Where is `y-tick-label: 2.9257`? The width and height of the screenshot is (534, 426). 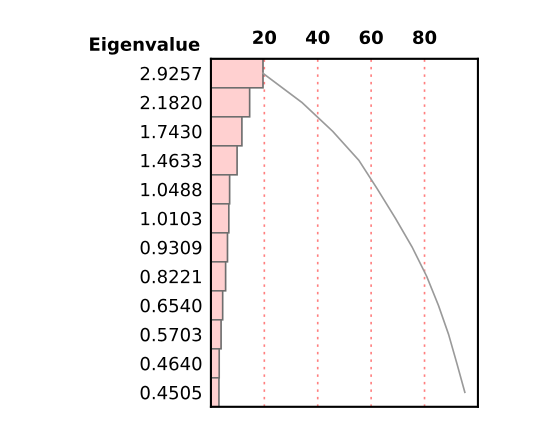 y-tick-label: 2.9257 is located at coordinates (171, 73).